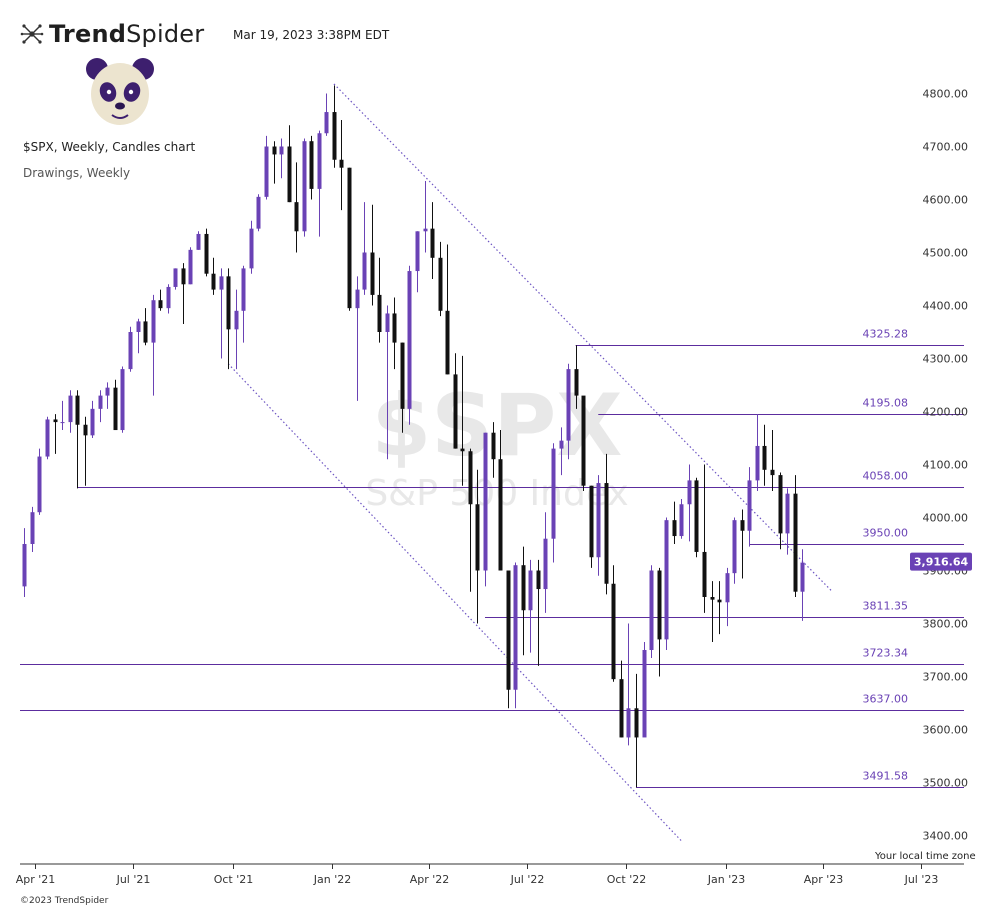 Image resolution: width=994 pixels, height=911 pixels. Describe the element at coordinates (824, 879) in the screenshot. I see `x-tick-label: Apr '23` at that location.